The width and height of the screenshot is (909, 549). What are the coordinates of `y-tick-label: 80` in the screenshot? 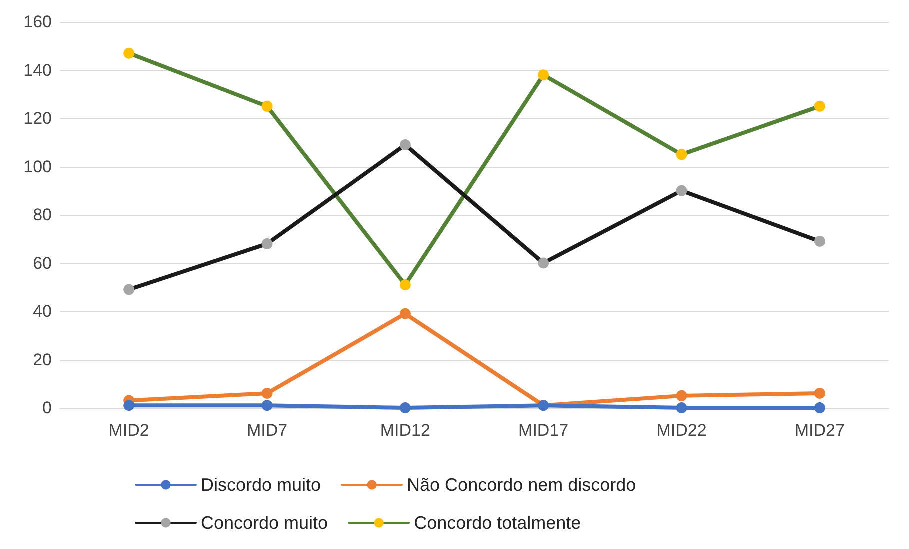 It's located at (42, 215).